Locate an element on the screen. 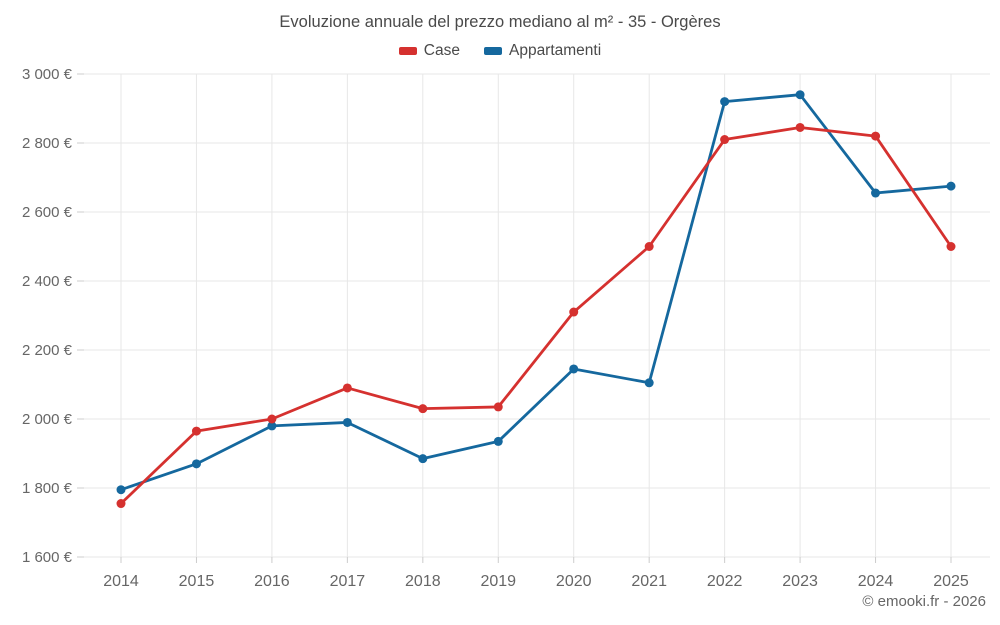 The width and height of the screenshot is (1000, 625). x-axis-tick-label: 2024 is located at coordinates (876, 581).